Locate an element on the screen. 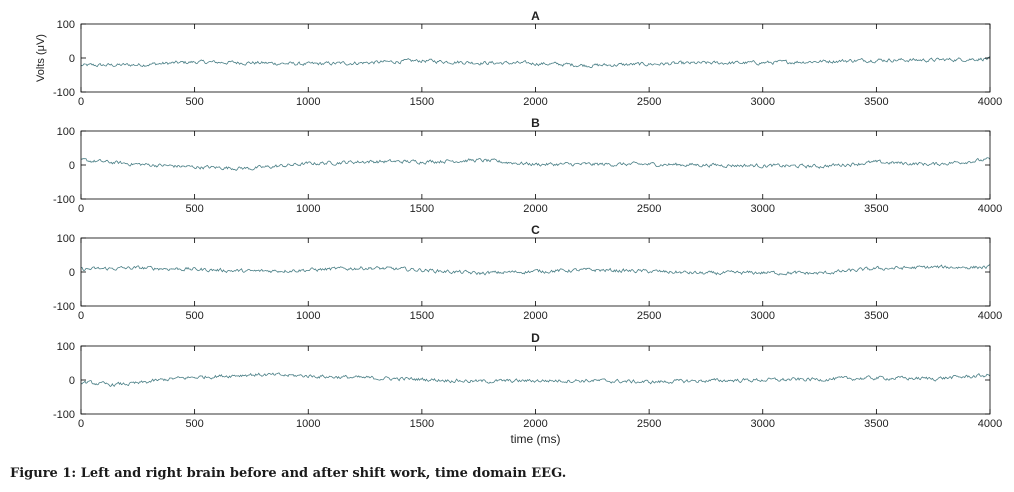 The width and height of the screenshot is (1014, 492). eeg-trace-b is located at coordinates (535, 164).